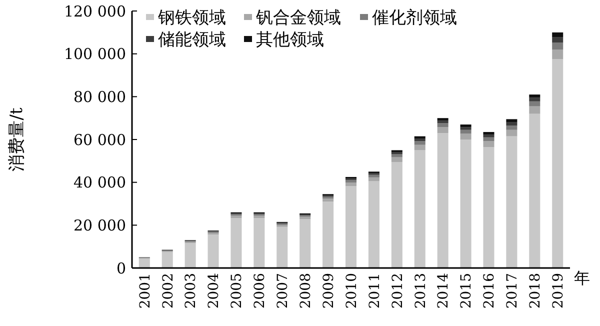  Describe the element at coordinates (121, 268) in the screenshot. I see `y-tick-label: 0` at that location.